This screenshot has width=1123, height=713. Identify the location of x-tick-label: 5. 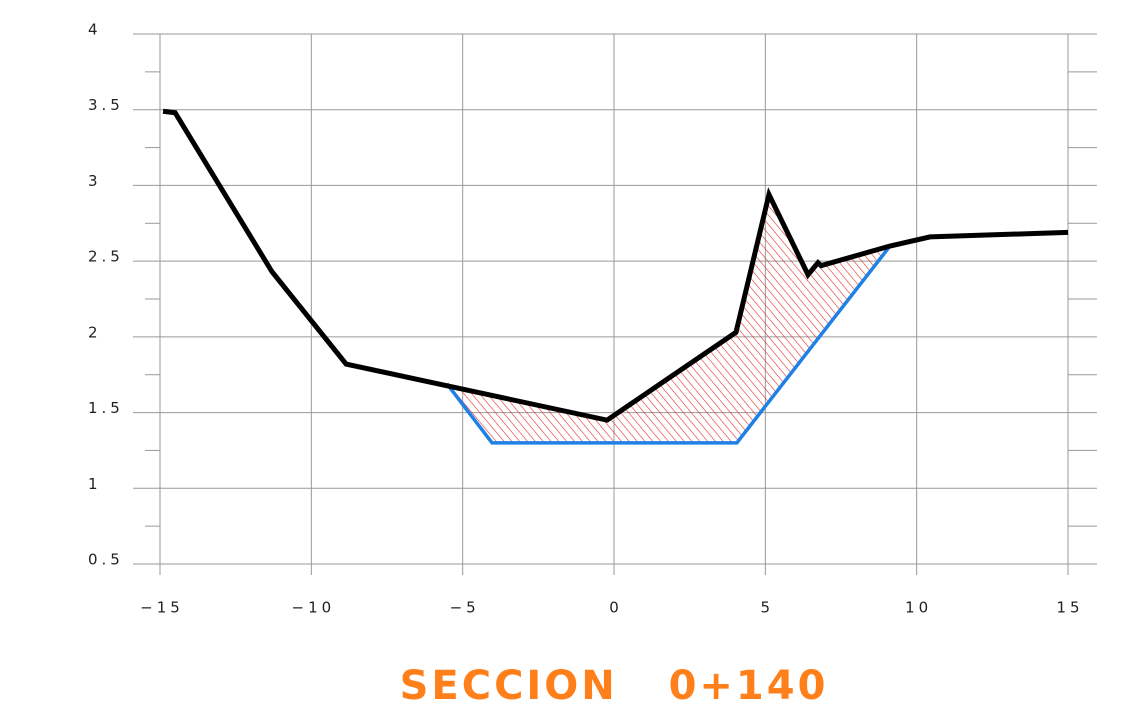
(768, 608).